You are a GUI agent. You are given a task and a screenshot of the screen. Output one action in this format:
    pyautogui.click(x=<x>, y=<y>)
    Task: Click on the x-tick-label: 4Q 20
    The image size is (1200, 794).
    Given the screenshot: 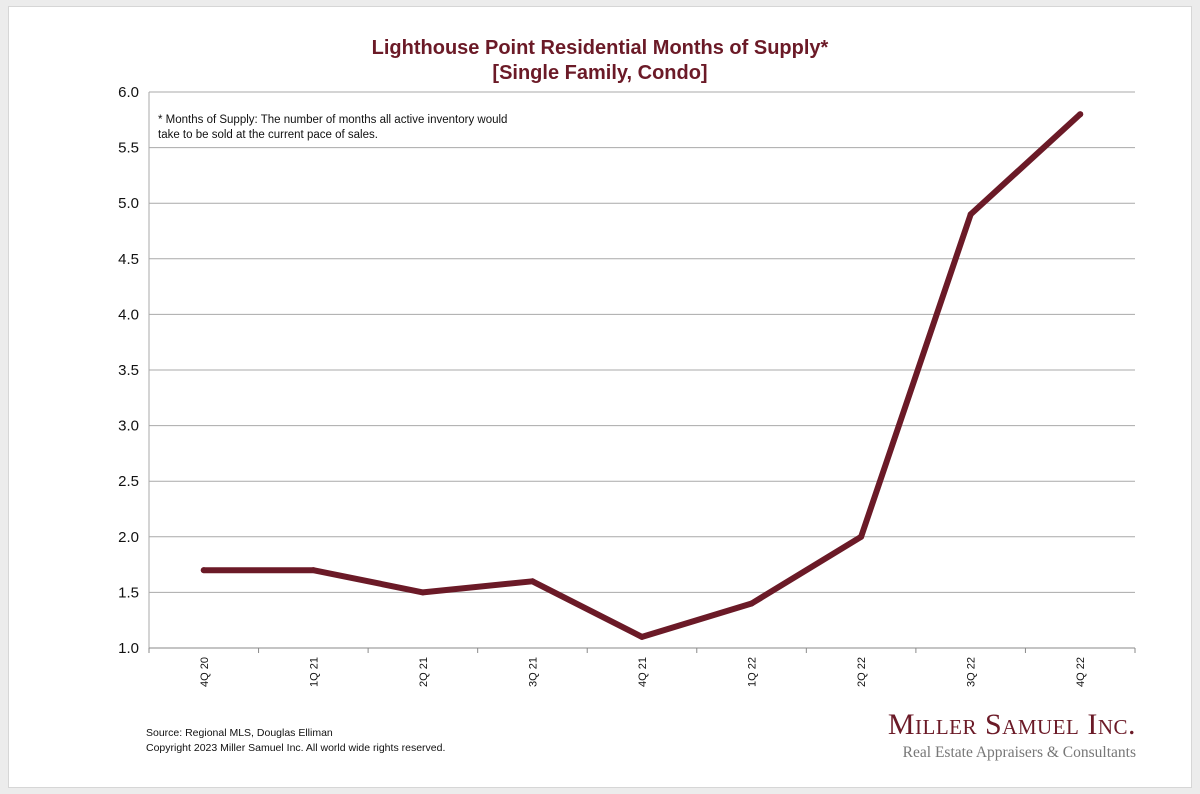 What is the action you would take?
    pyautogui.click(x=205, y=672)
    